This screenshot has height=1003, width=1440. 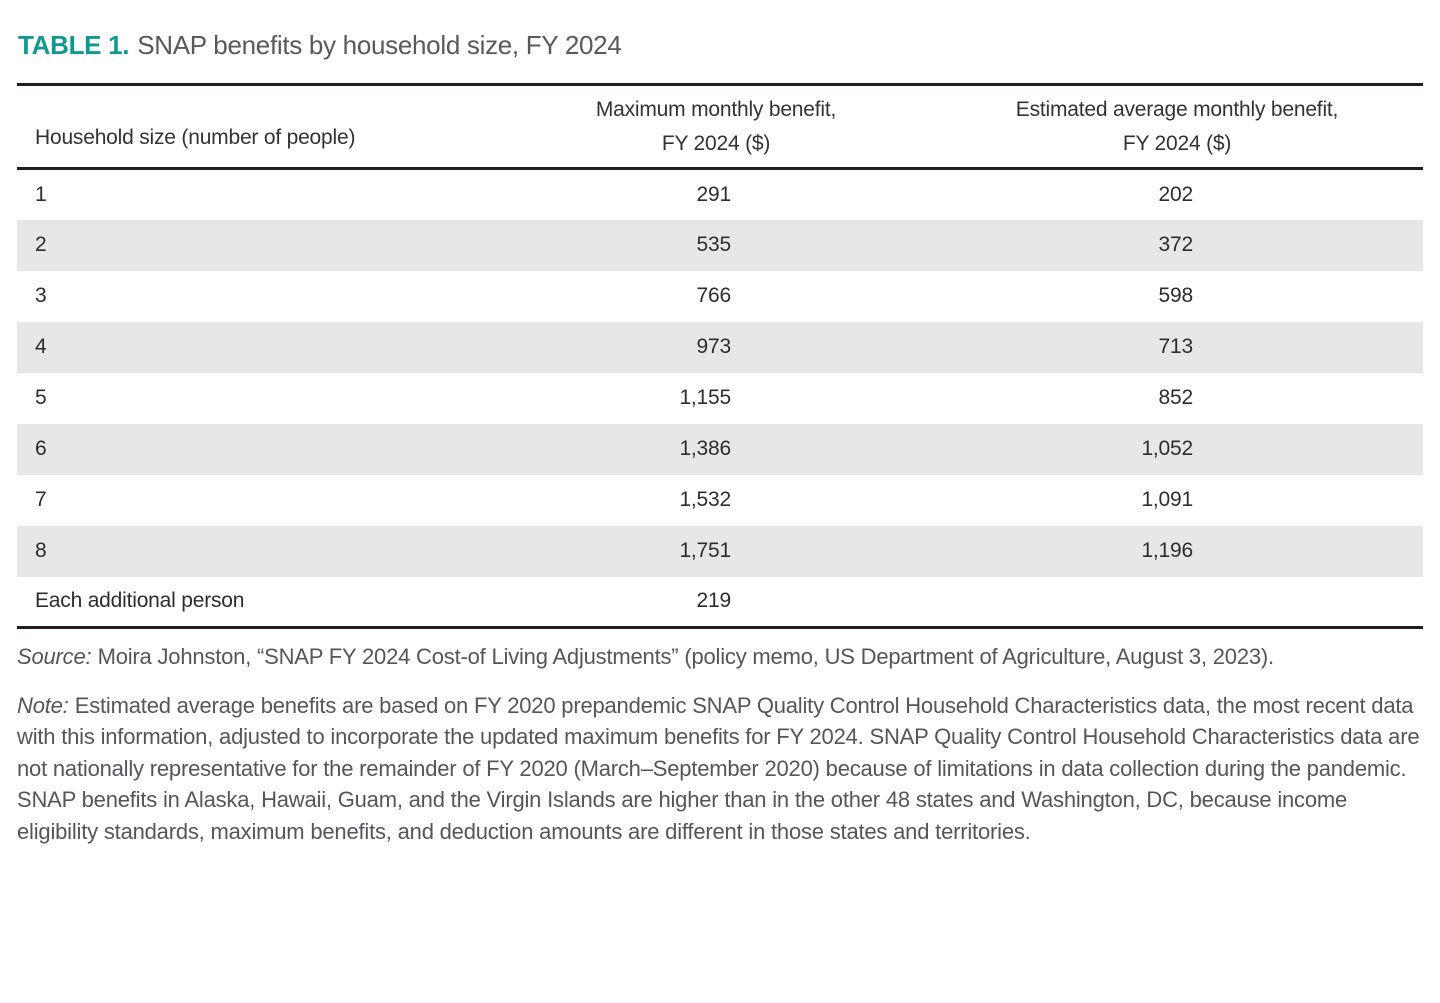 What do you see at coordinates (41, 550) in the screenshot?
I see `household-size-cell: 8` at bounding box center [41, 550].